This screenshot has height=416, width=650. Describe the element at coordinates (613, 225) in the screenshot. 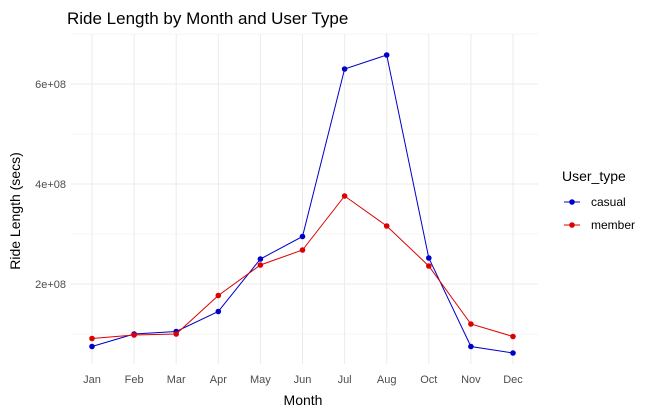

I see `legend-label: member` at that location.